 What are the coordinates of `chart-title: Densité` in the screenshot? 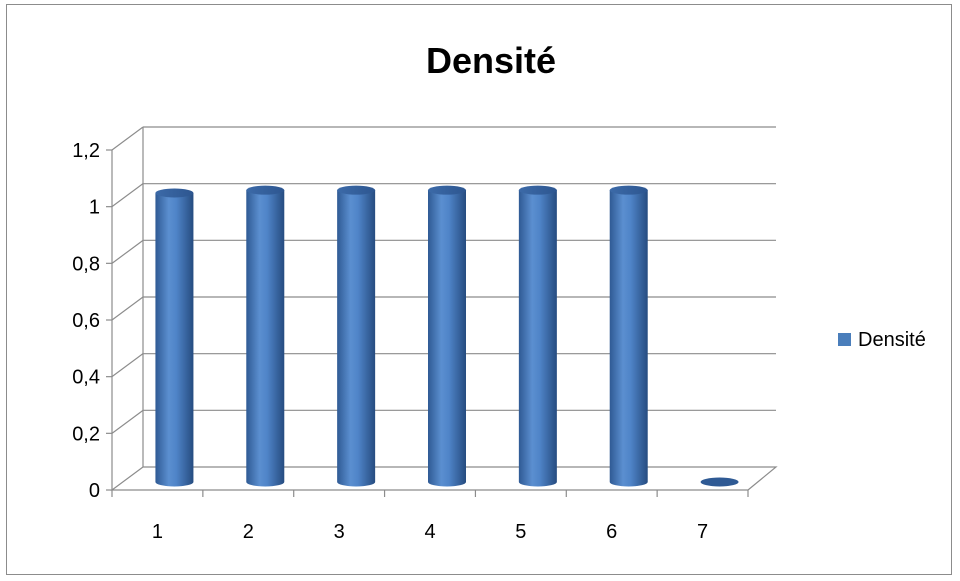 It's located at (491, 60).